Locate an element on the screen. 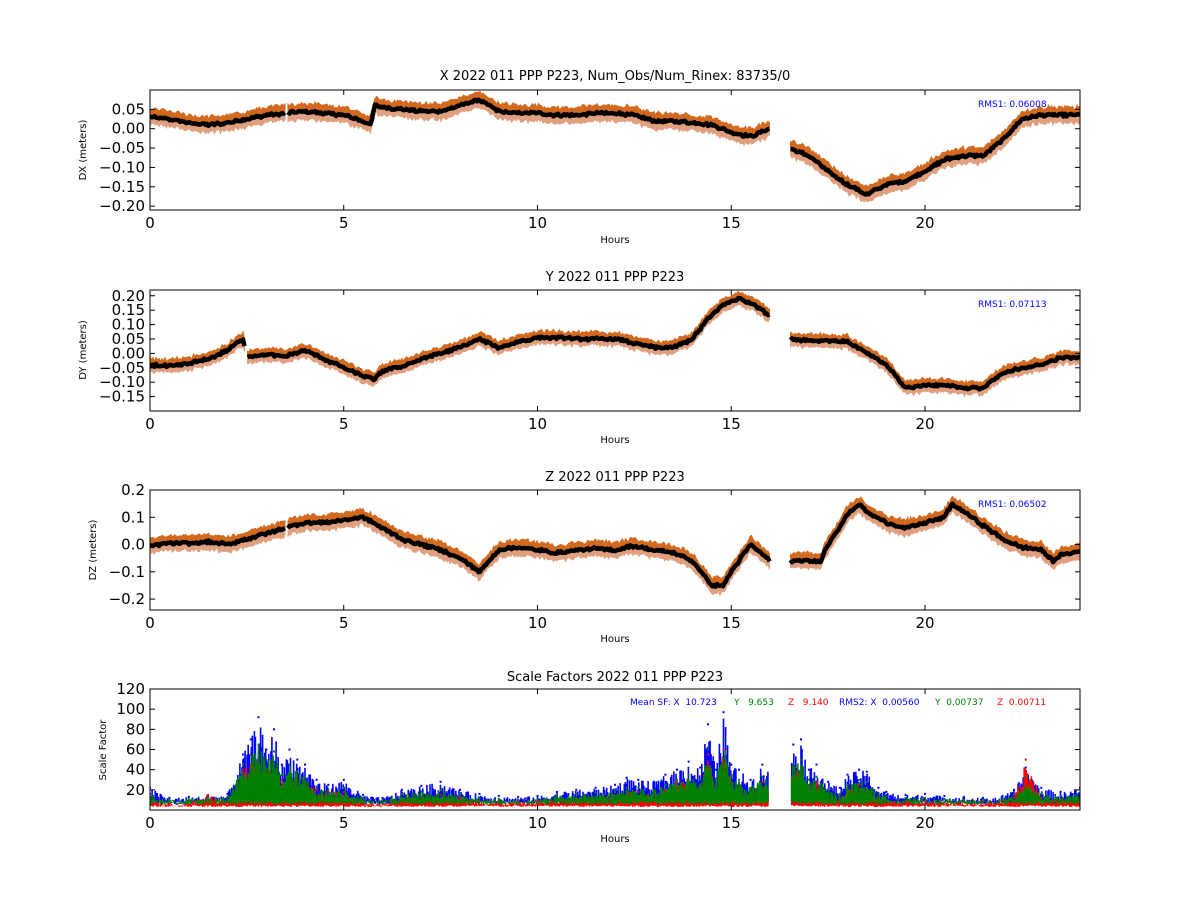 The height and width of the screenshot is (900, 1200). panel-sf-xlabel: Hours is located at coordinates (614, 839).